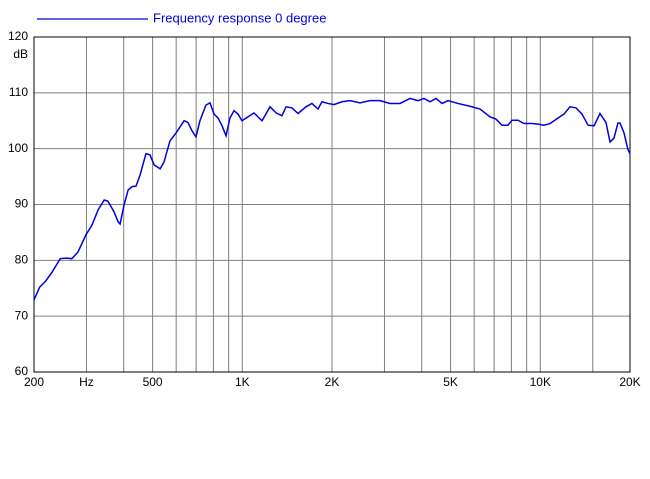 The image size is (650, 479). I want to click on x-tick-label: Hz, so click(86, 382).